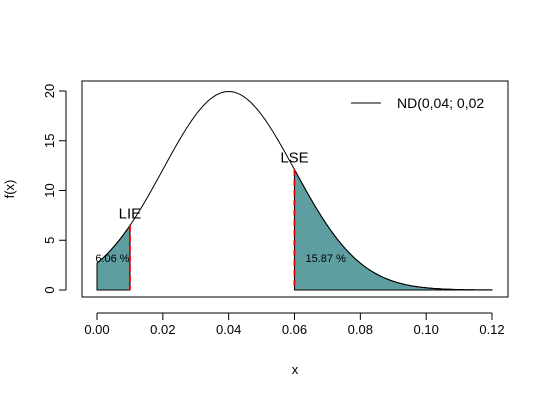 The height and width of the screenshot is (400, 550). What do you see at coordinates (491, 329) in the screenshot?
I see `x-tick-label: 0.12` at bounding box center [491, 329].